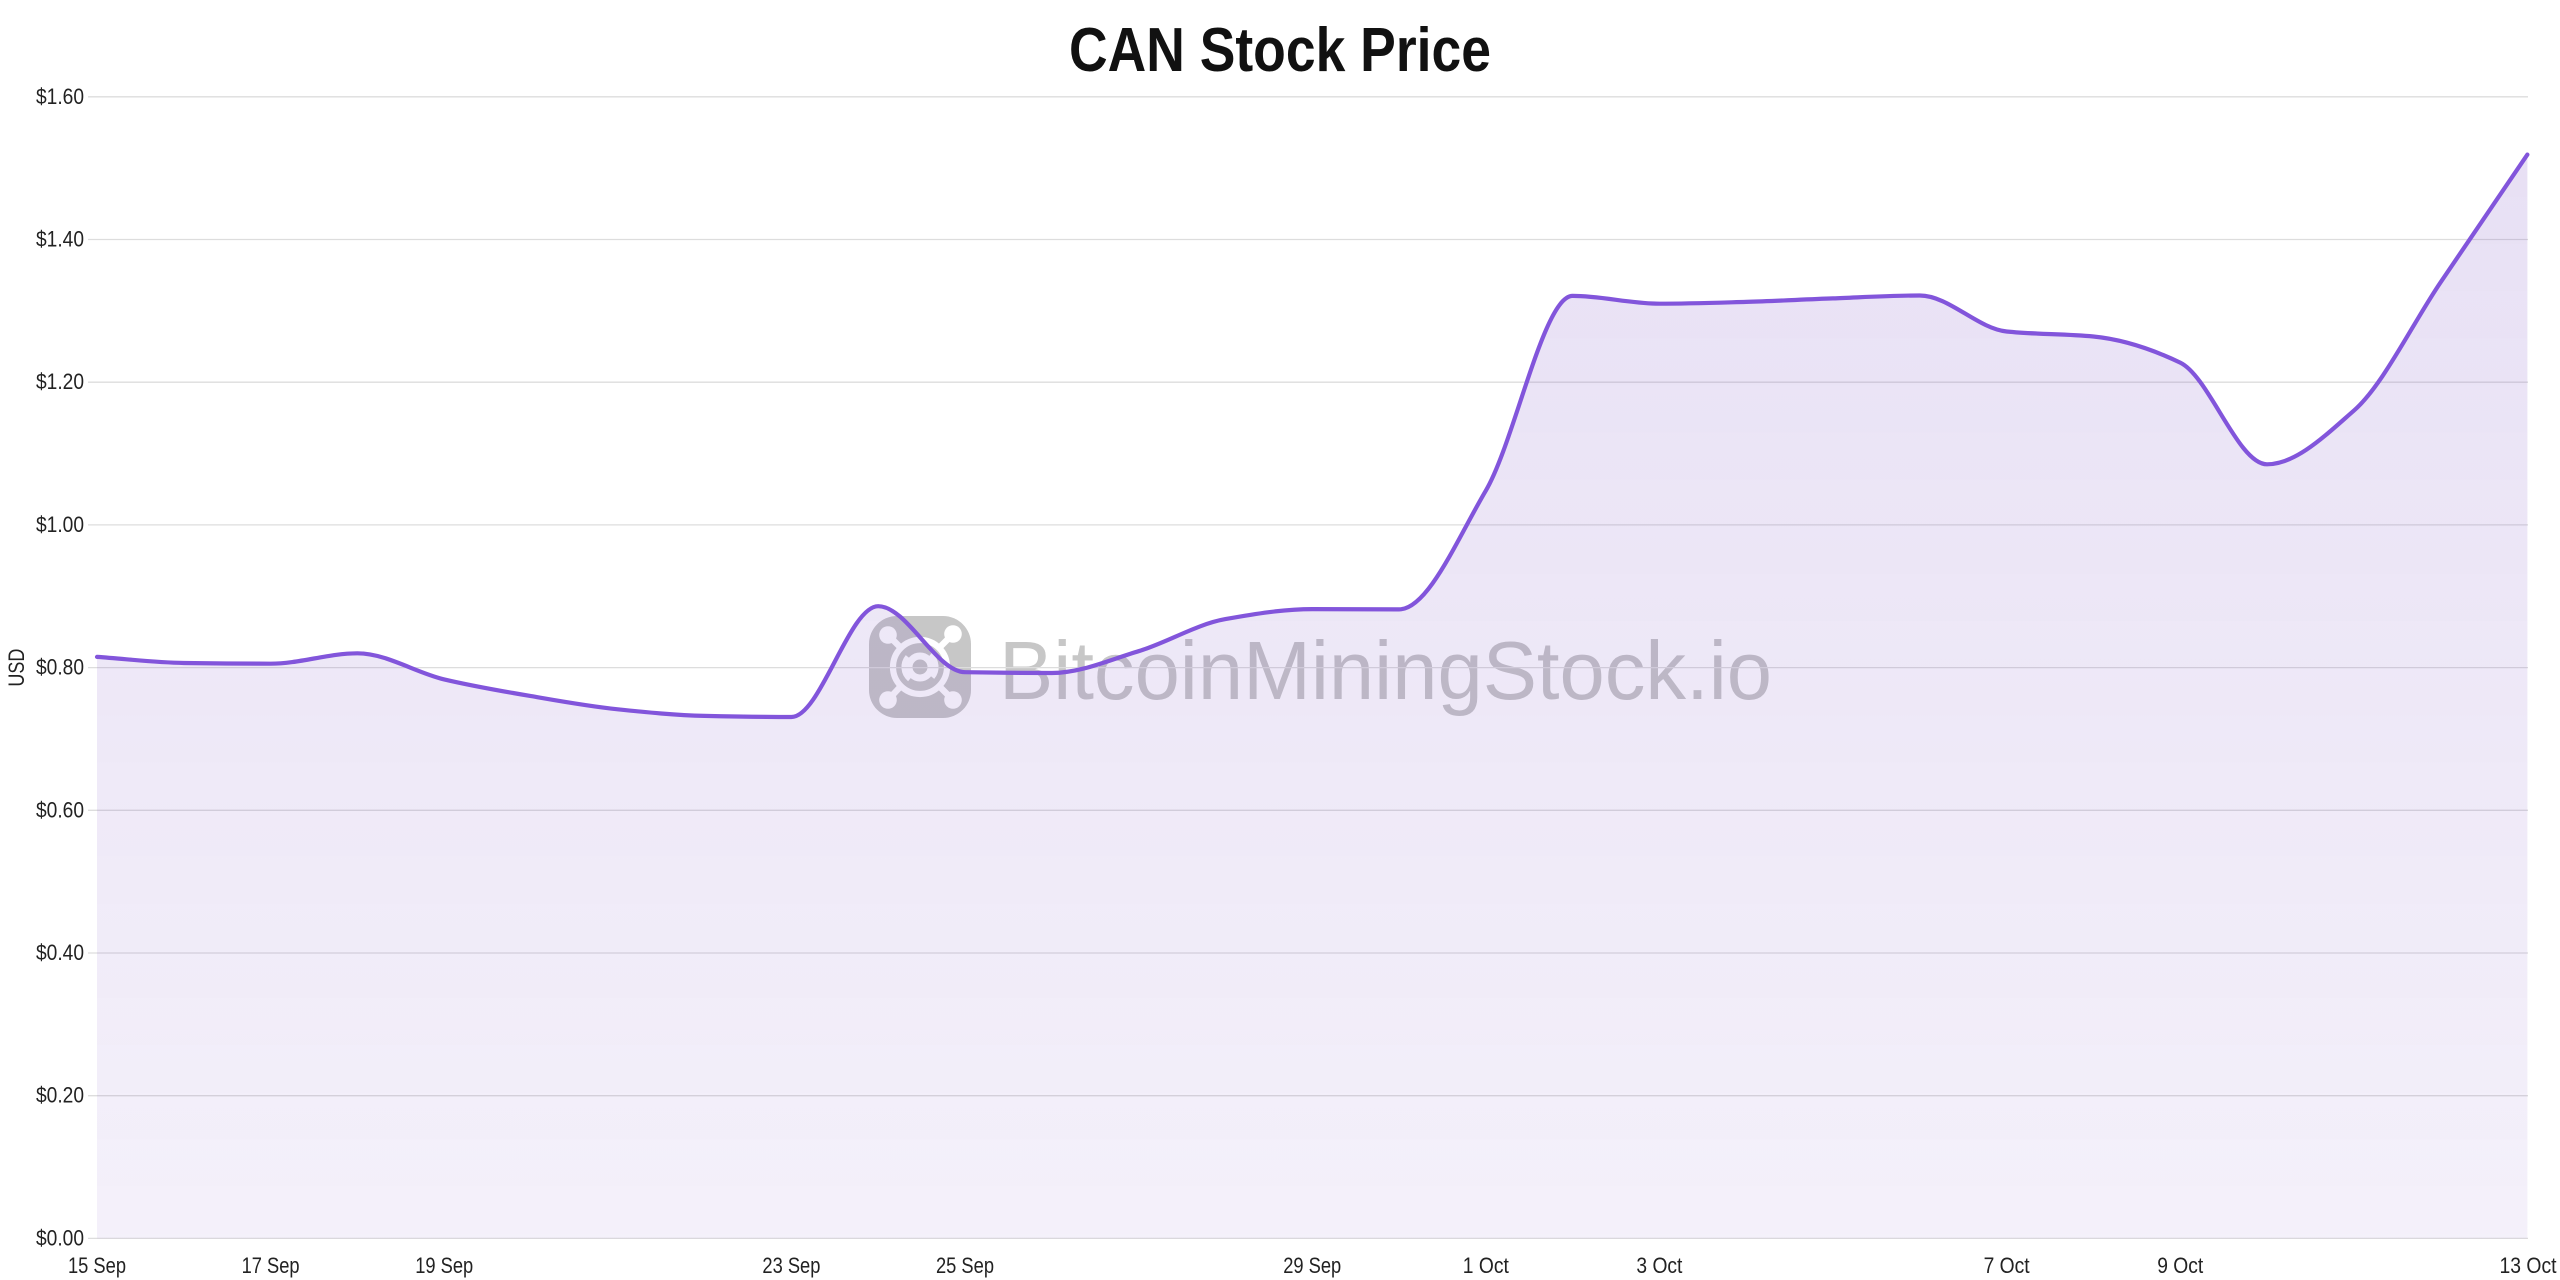 This screenshot has width=2560, height=1280. I want to click on svg-text: 9 Oct, so click(2180, 1265).